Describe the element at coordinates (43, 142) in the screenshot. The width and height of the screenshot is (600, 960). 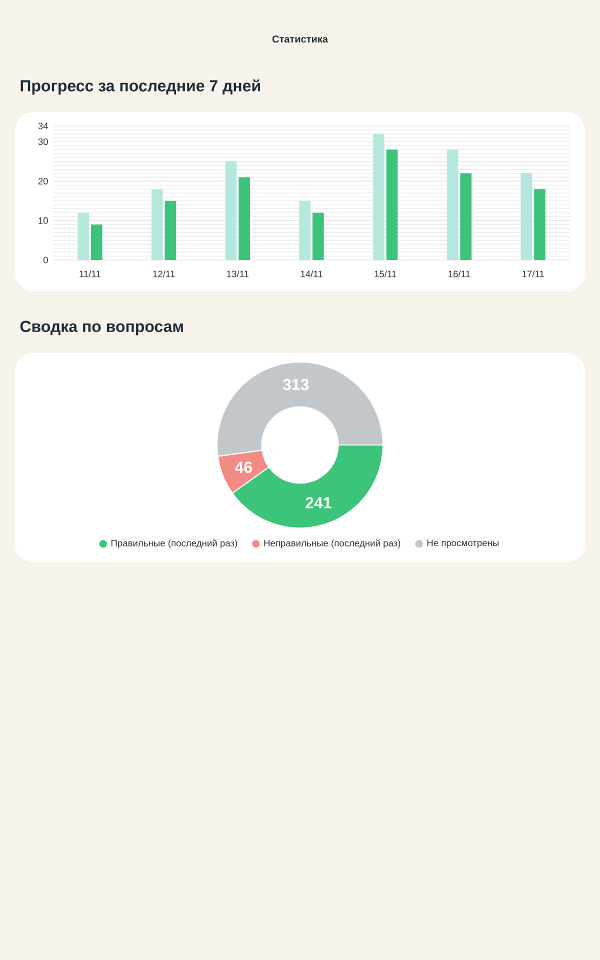
I see `y-tick-label: 30` at that location.